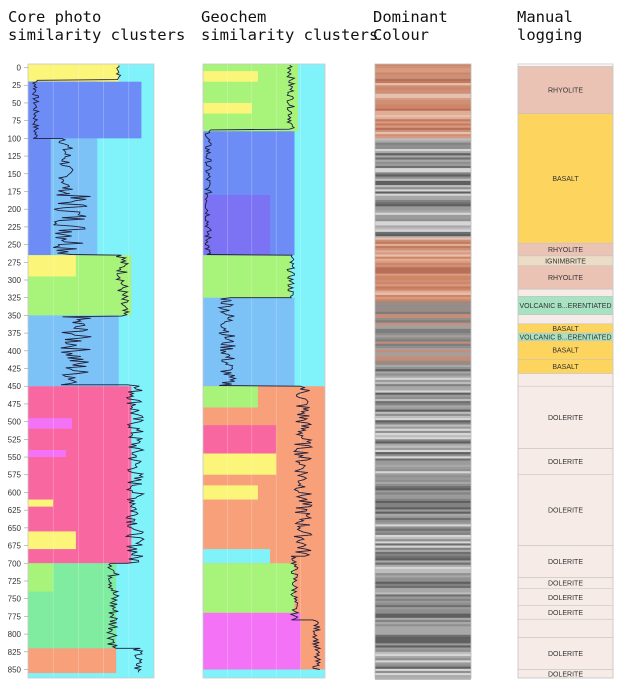 The height and width of the screenshot is (689, 623). Describe the element at coordinates (15, 191) in the screenshot. I see `depth-tick-label: 175` at that location.